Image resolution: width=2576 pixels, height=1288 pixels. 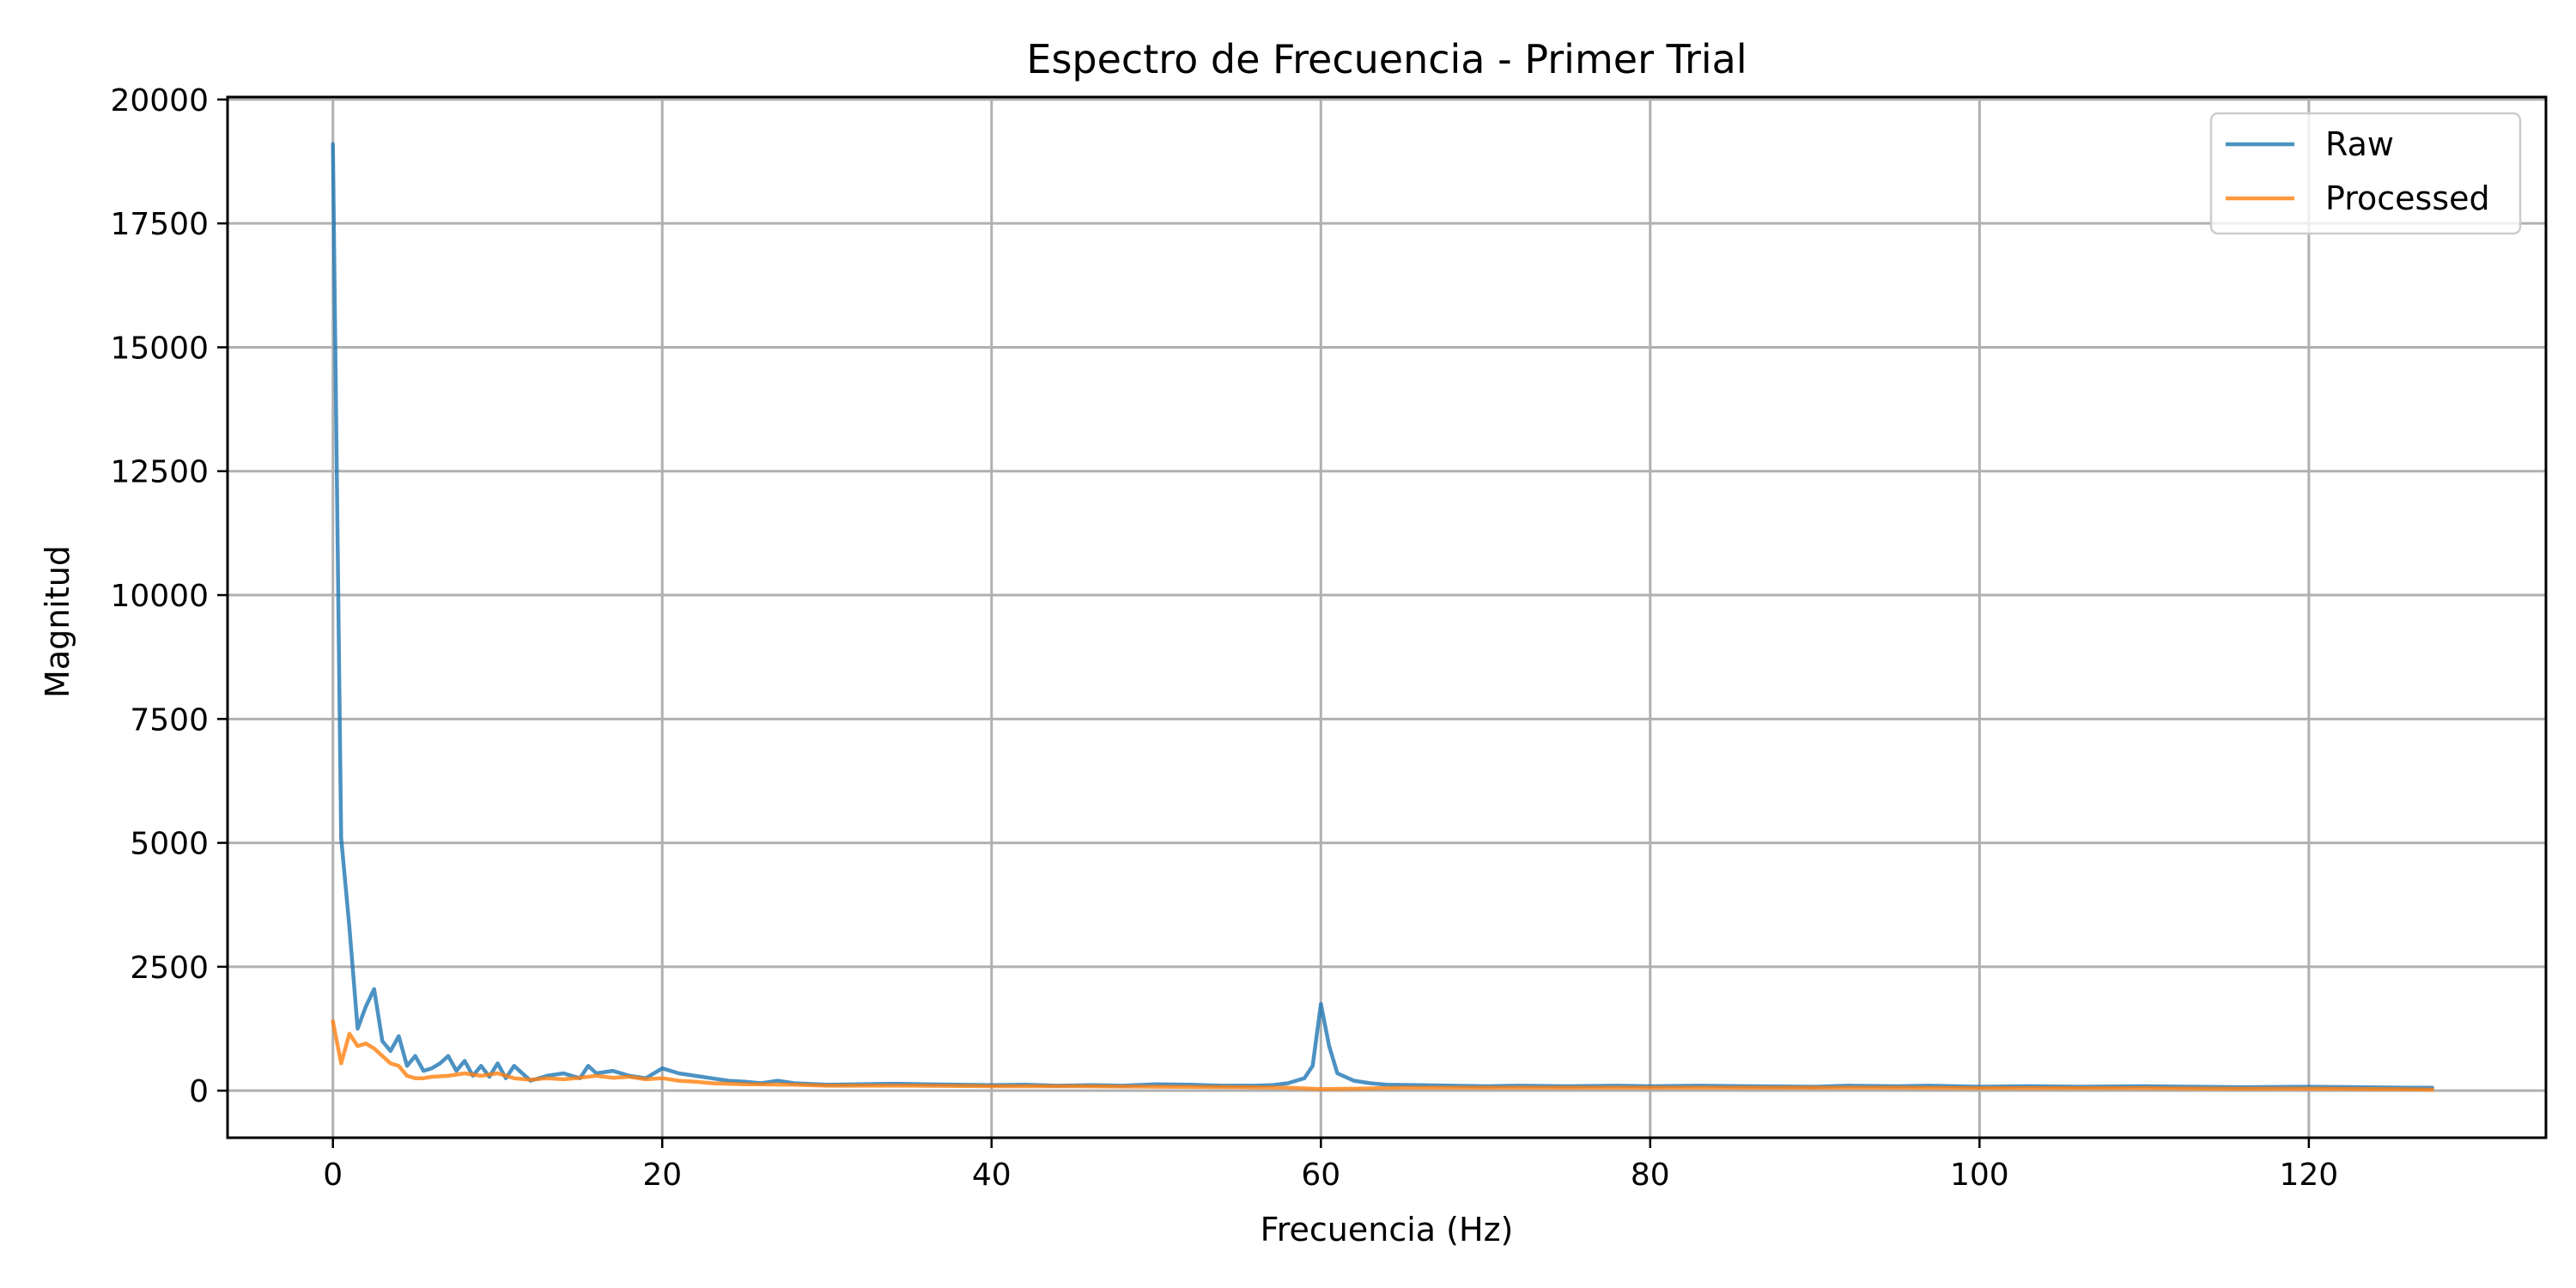 What do you see at coordinates (1387, 1230) in the screenshot?
I see `x-axis-label: Frecuencia (Hz)` at bounding box center [1387, 1230].